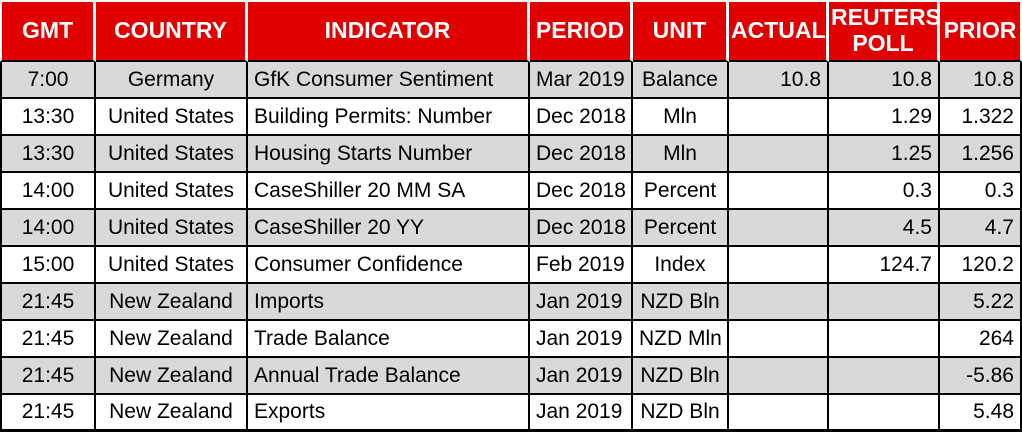 This screenshot has height=432, width=1022. Describe the element at coordinates (884, 117) in the screenshot. I see `cell-reuters-poll: 1.29` at that location.